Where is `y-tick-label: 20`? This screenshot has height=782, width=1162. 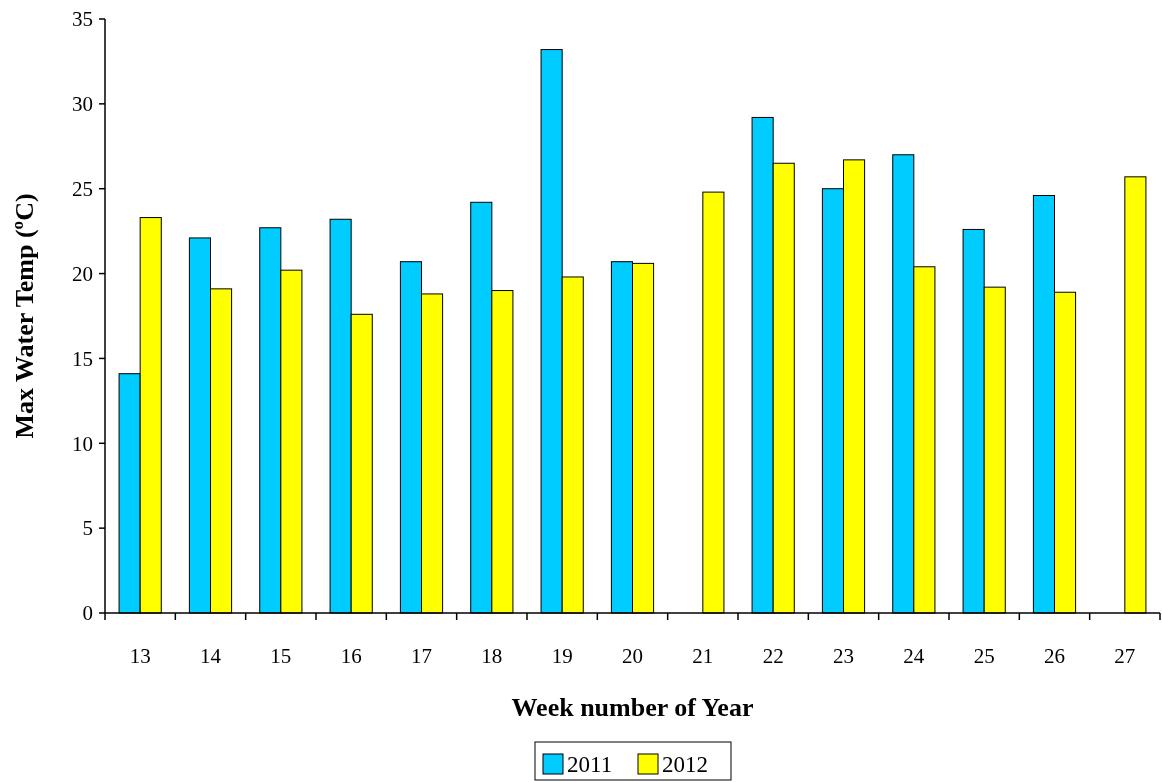
y-tick-label: 20 is located at coordinates (82, 273).